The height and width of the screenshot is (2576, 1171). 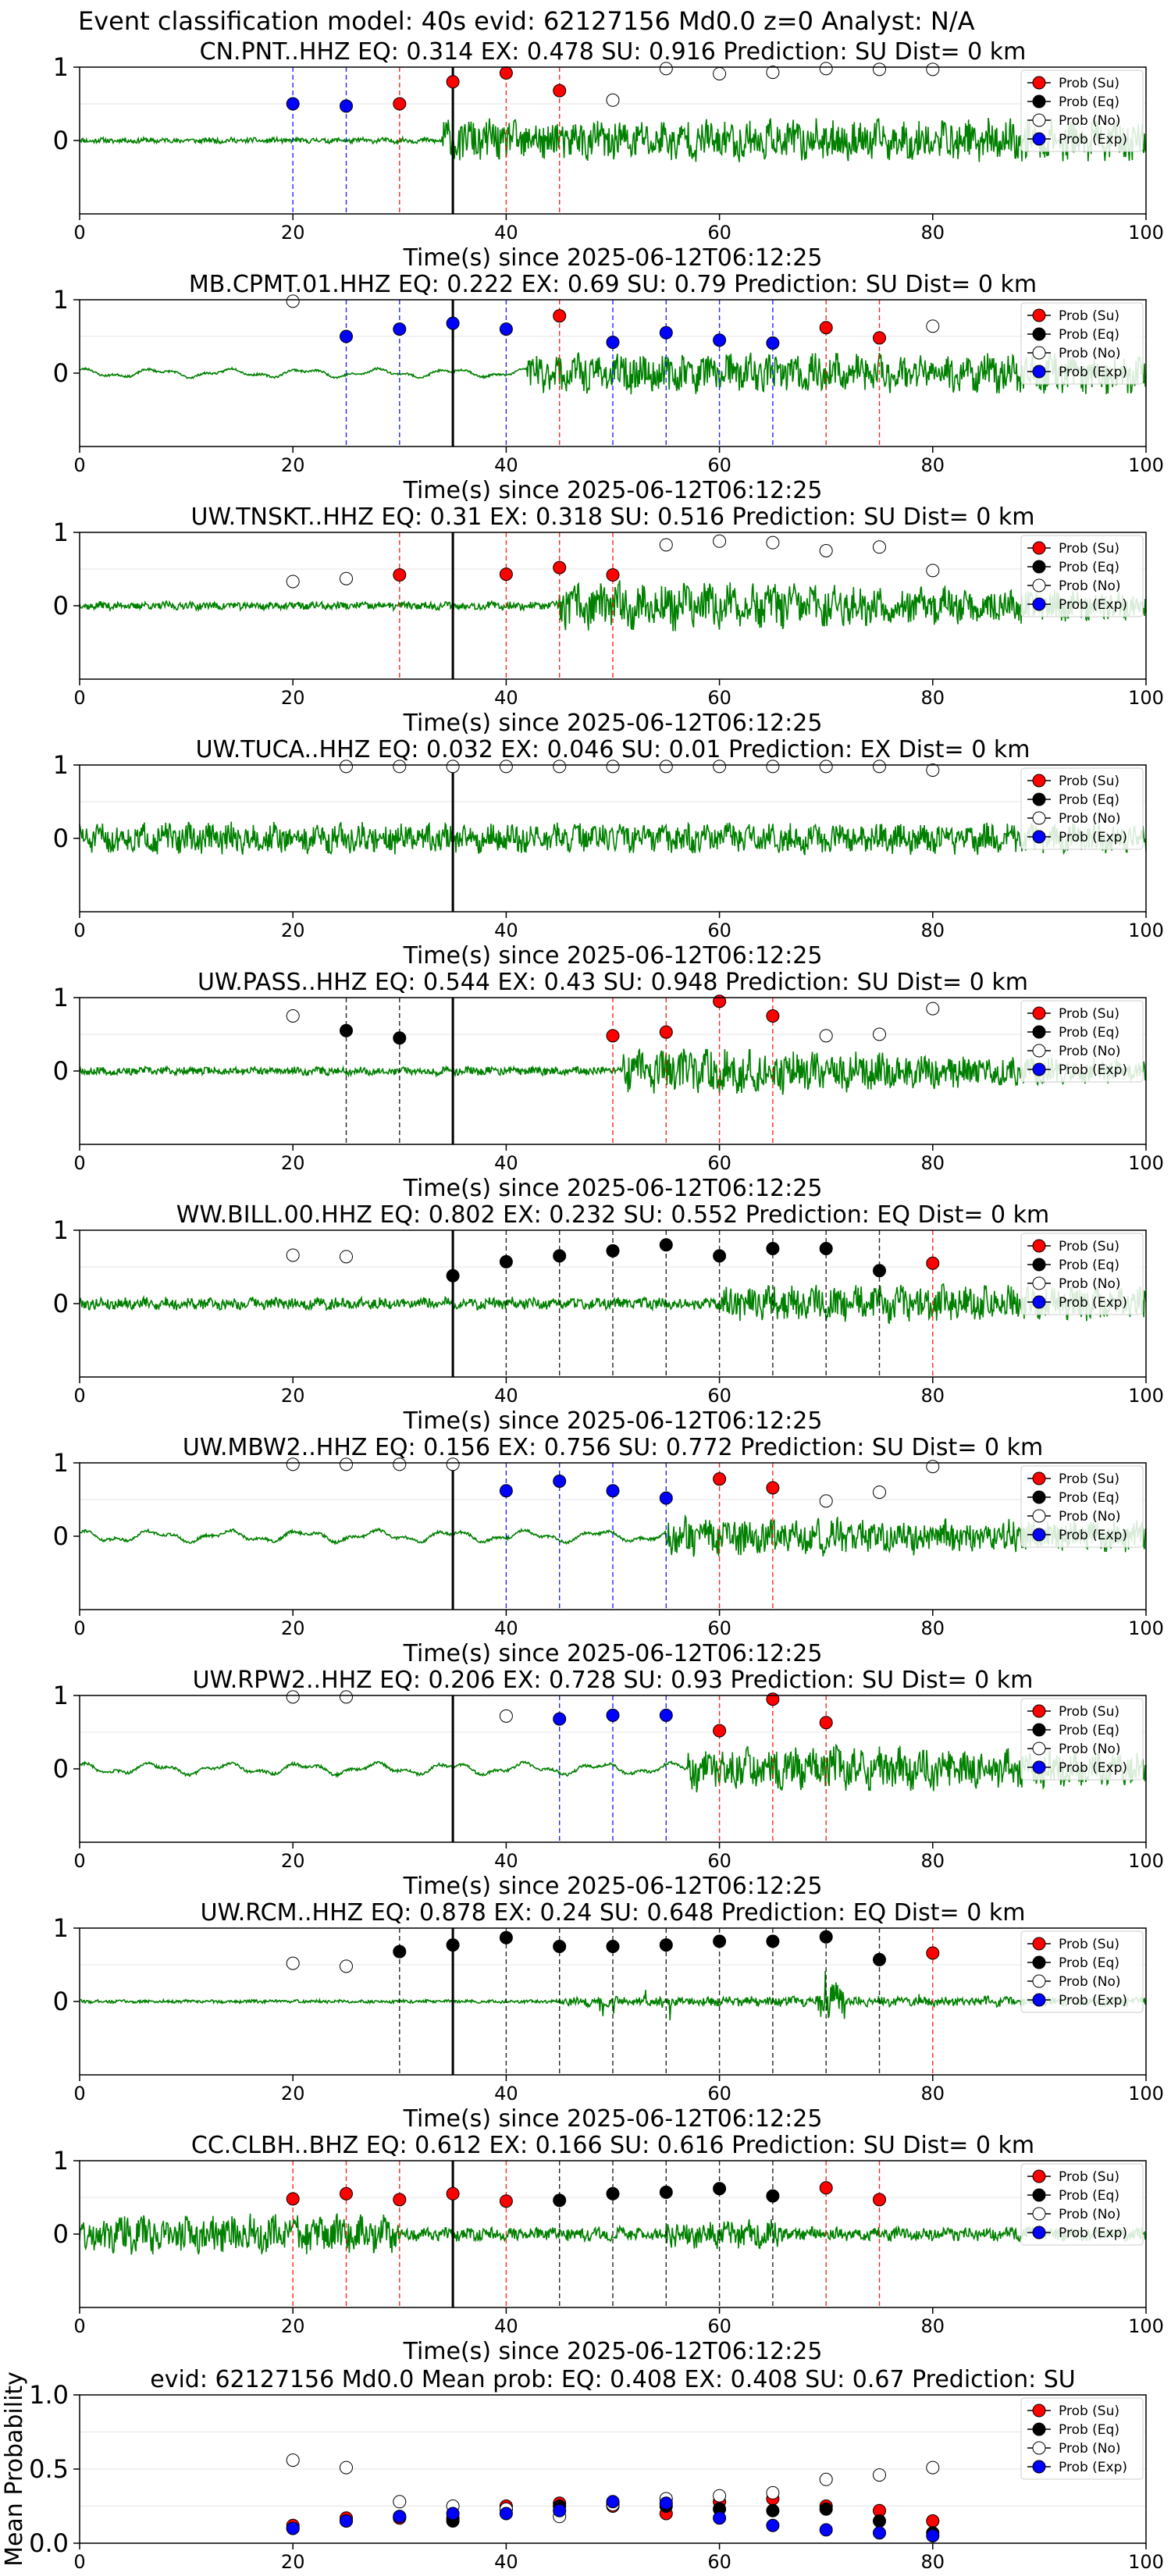 What do you see at coordinates (1039, 1283) in the screenshot?
I see `legend-marker-no` at bounding box center [1039, 1283].